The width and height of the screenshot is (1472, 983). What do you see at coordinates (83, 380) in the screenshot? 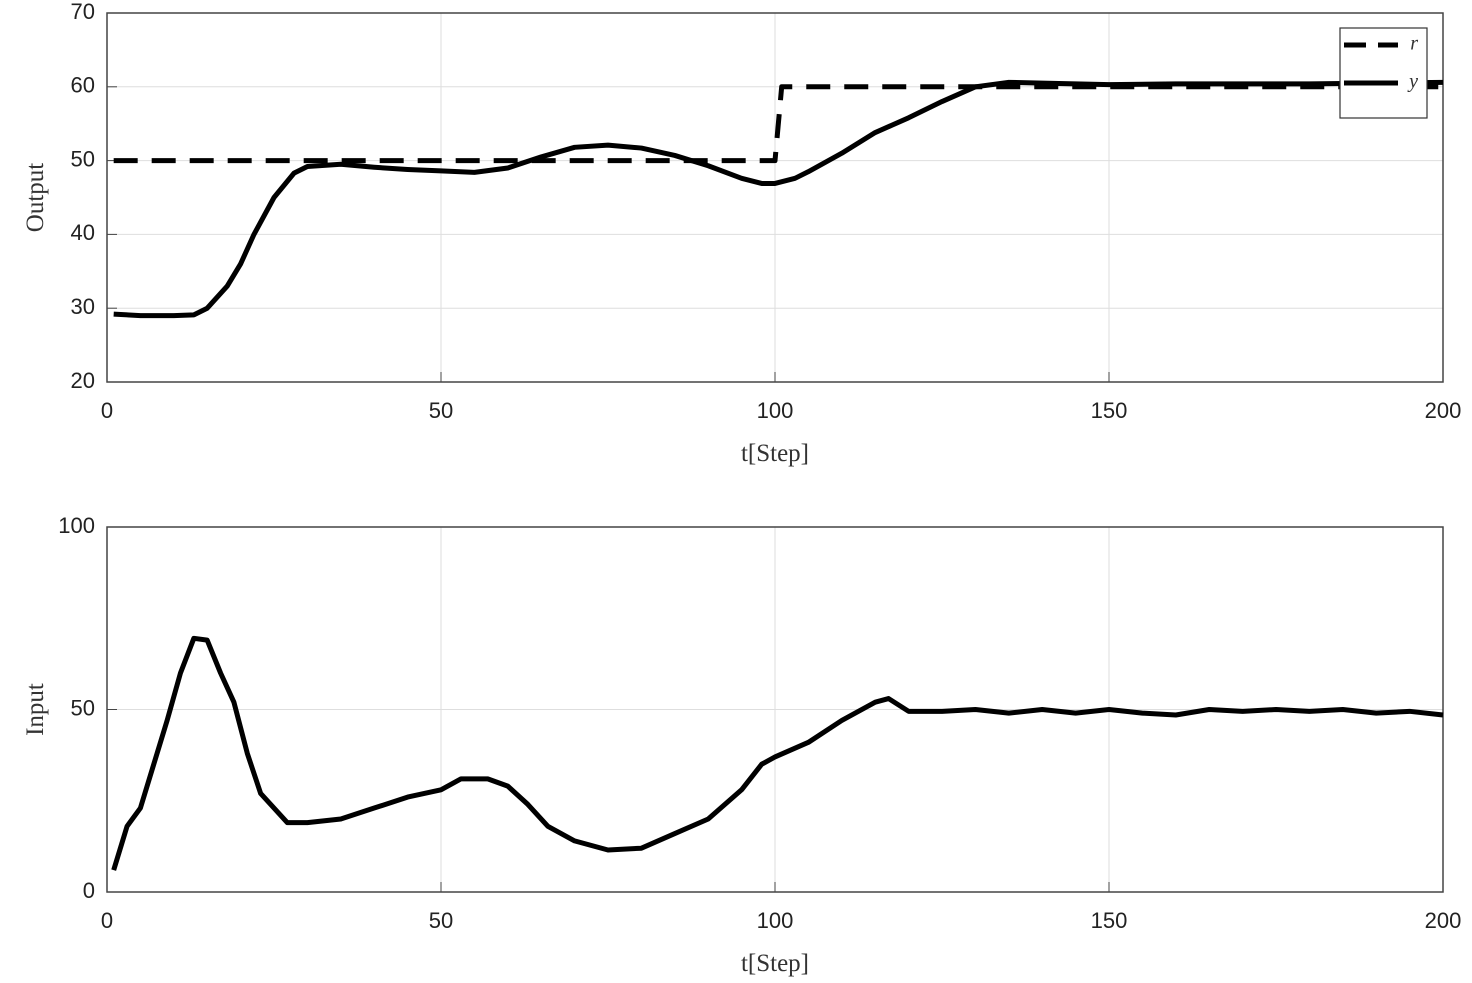
I see `y-tick-label: 20` at bounding box center [83, 380].